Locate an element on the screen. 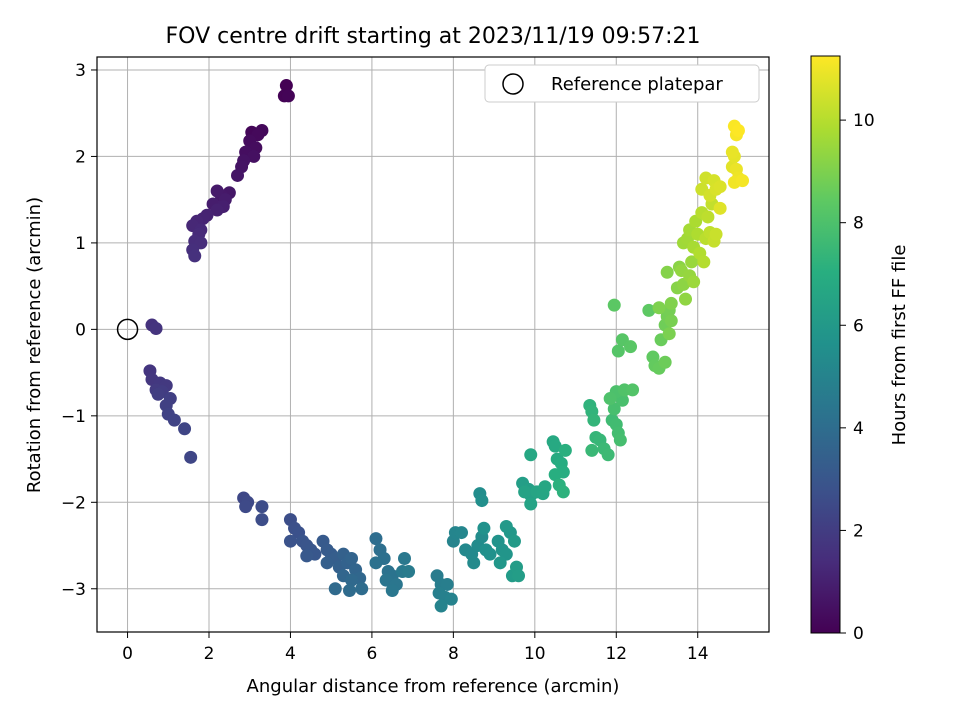  y-axis-label: Rotation from reference (arcmin) is located at coordinates (34, 345).